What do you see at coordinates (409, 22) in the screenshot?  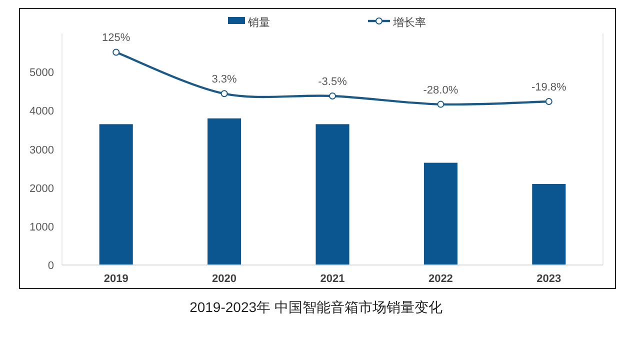 I see `legend-label: 增长率` at bounding box center [409, 22].